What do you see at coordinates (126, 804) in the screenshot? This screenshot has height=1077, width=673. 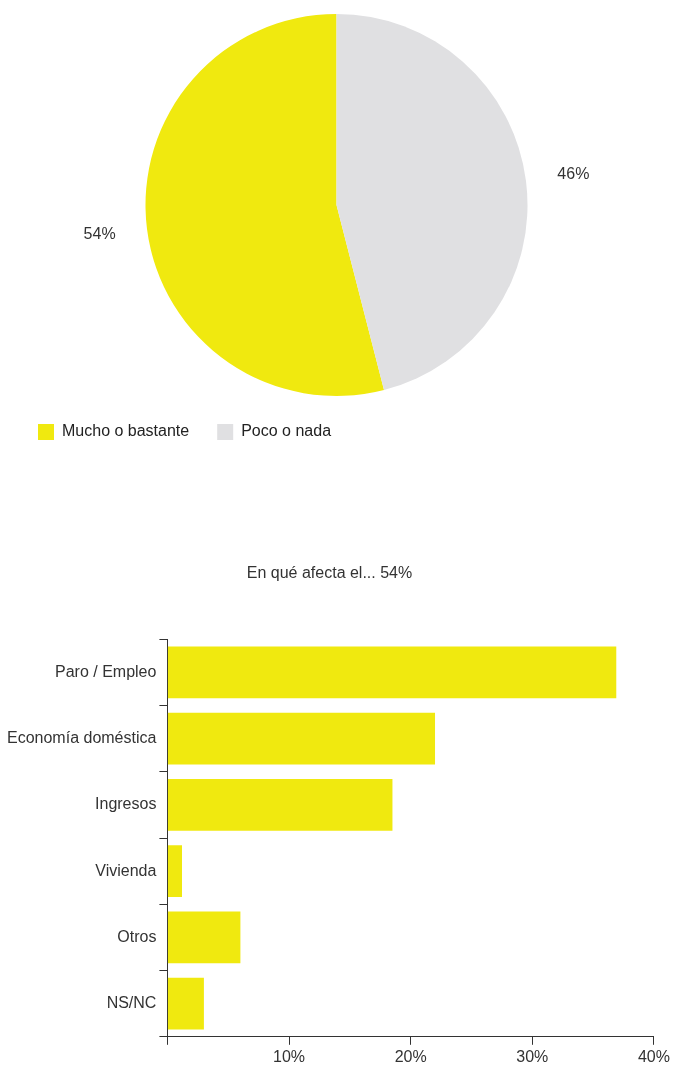 I see `y-tick-label: Ingresos` at bounding box center [126, 804].